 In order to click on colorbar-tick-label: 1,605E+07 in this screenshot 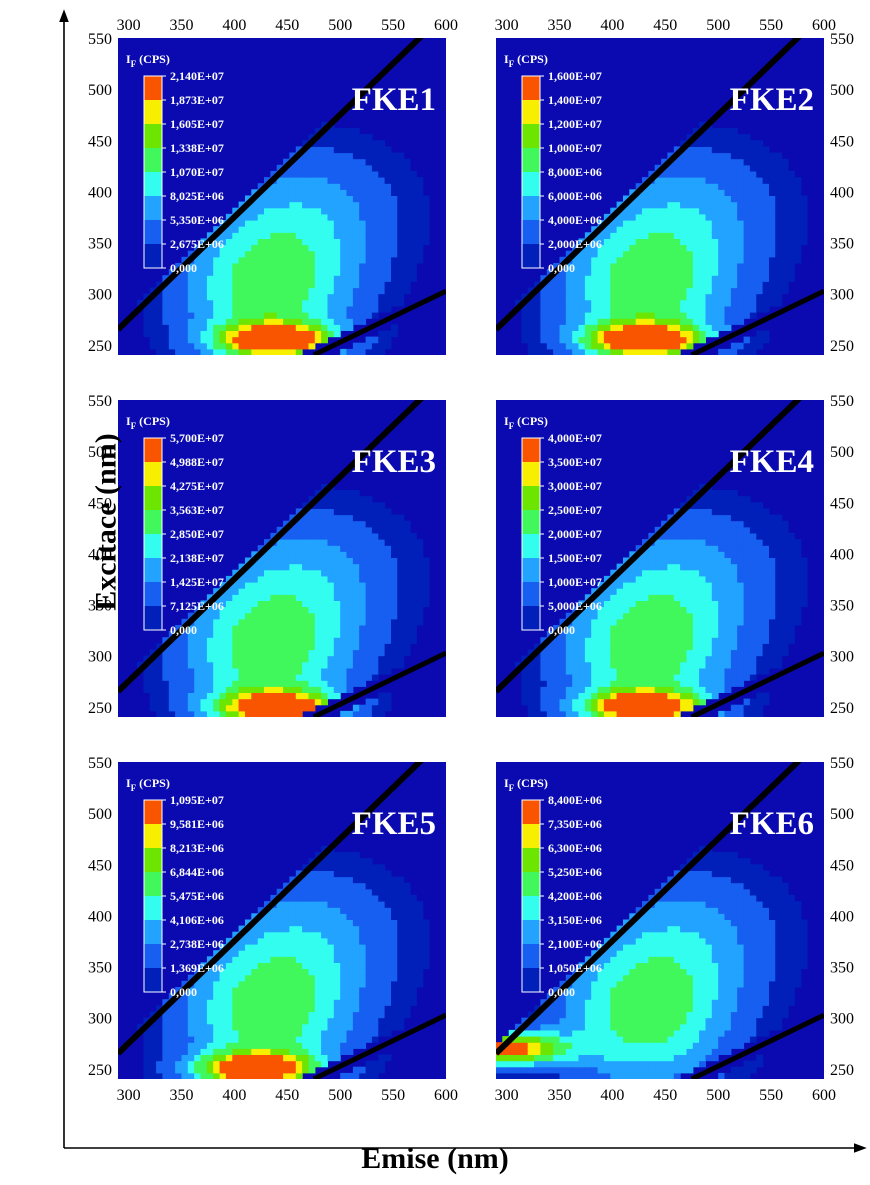, I will do `click(197, 124)`.